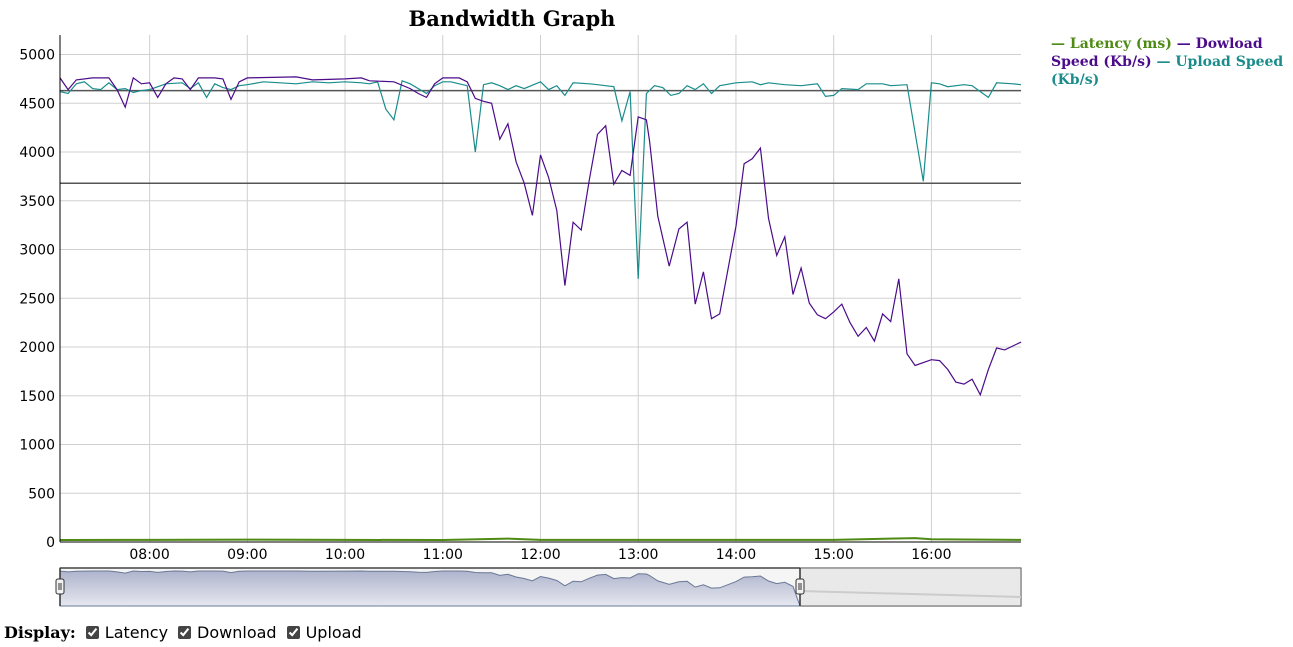 Image resolution: width=1293 pixels, height=647 pixels. I want to click on x-tick-label: 15:00, so click(834, 555).